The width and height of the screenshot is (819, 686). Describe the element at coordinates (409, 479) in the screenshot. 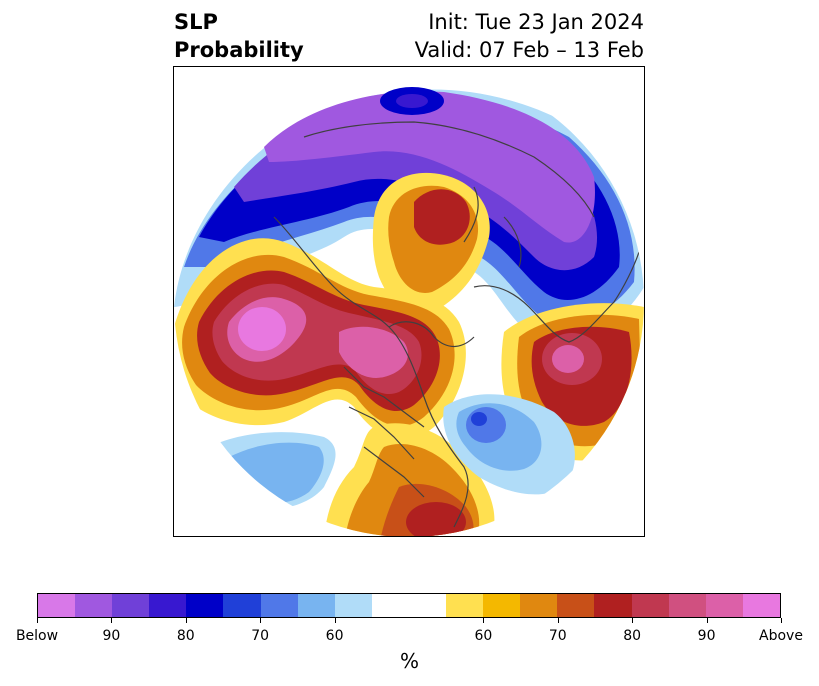

I see `southeast-us-high-region` at that location.